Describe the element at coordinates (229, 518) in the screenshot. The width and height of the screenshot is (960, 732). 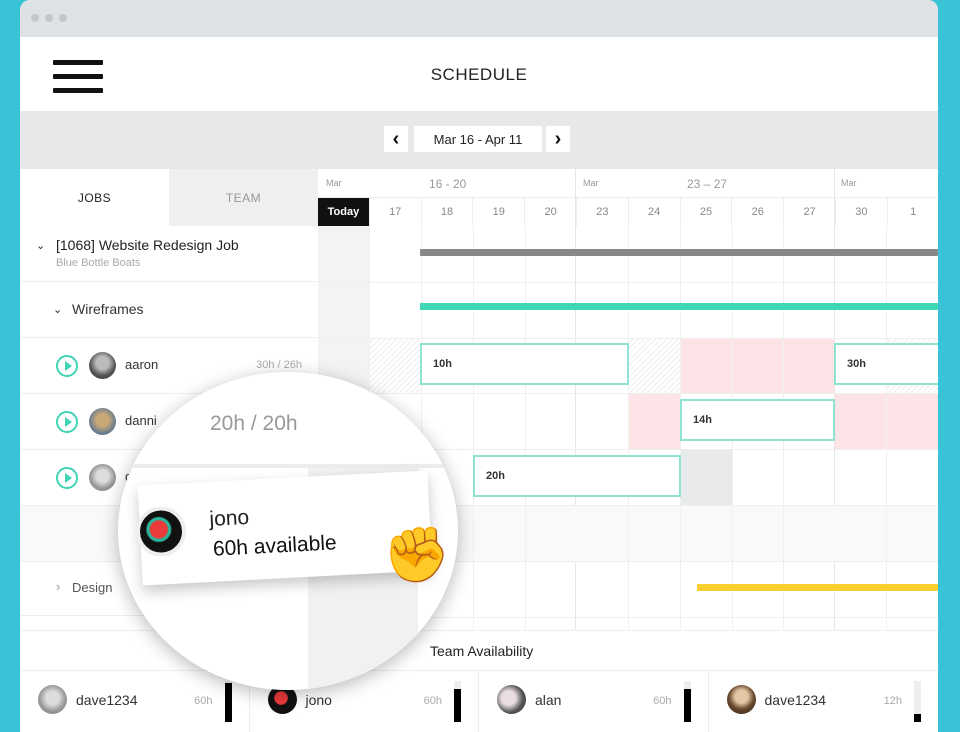
I see `dragged-member-name: jono` at that location.